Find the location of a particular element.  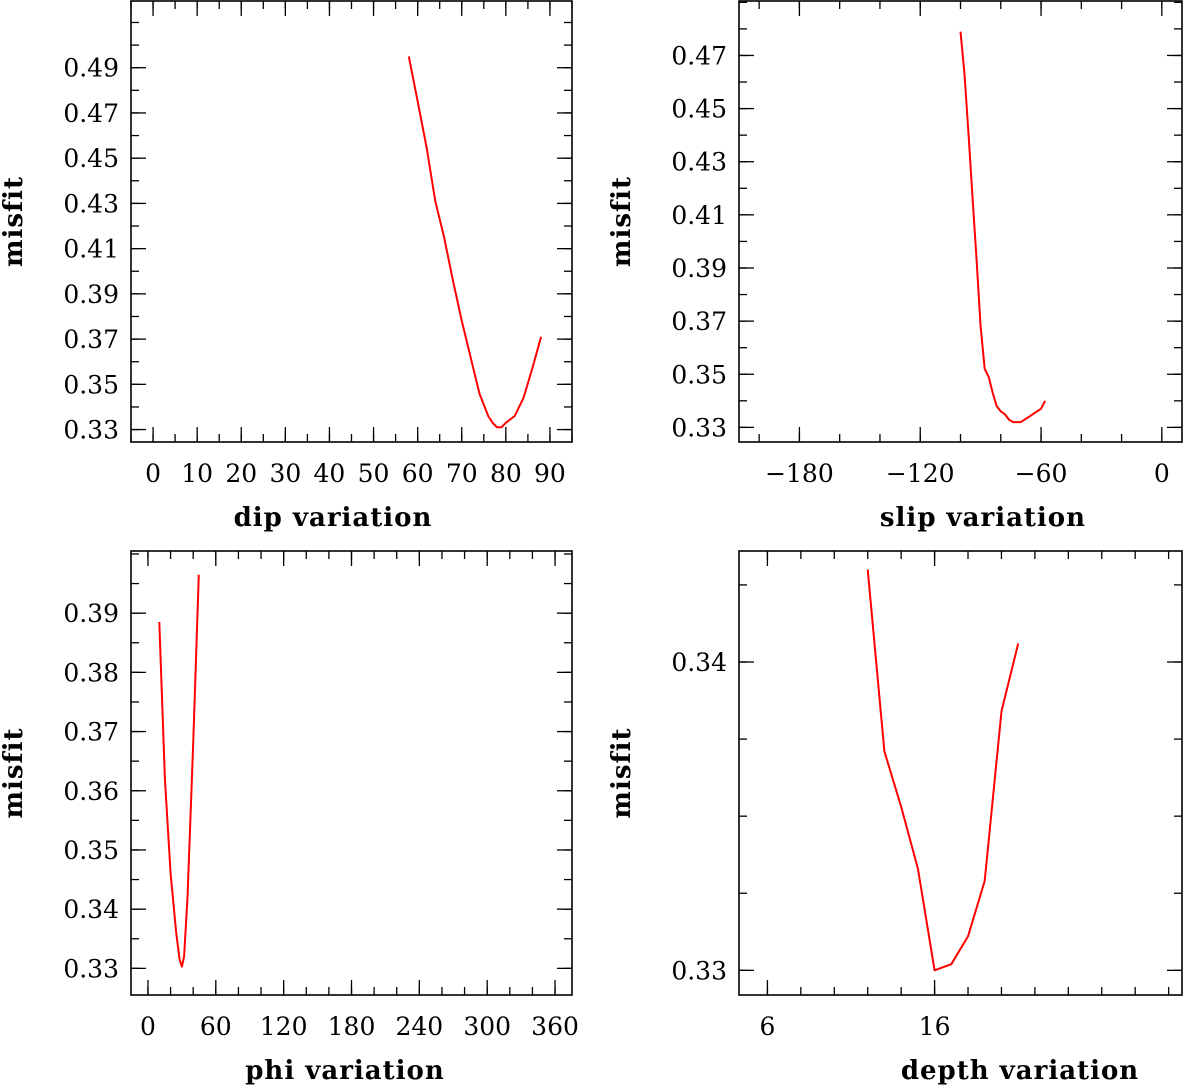

x-axis-label: slip variation is located at coordinates (983, 518).